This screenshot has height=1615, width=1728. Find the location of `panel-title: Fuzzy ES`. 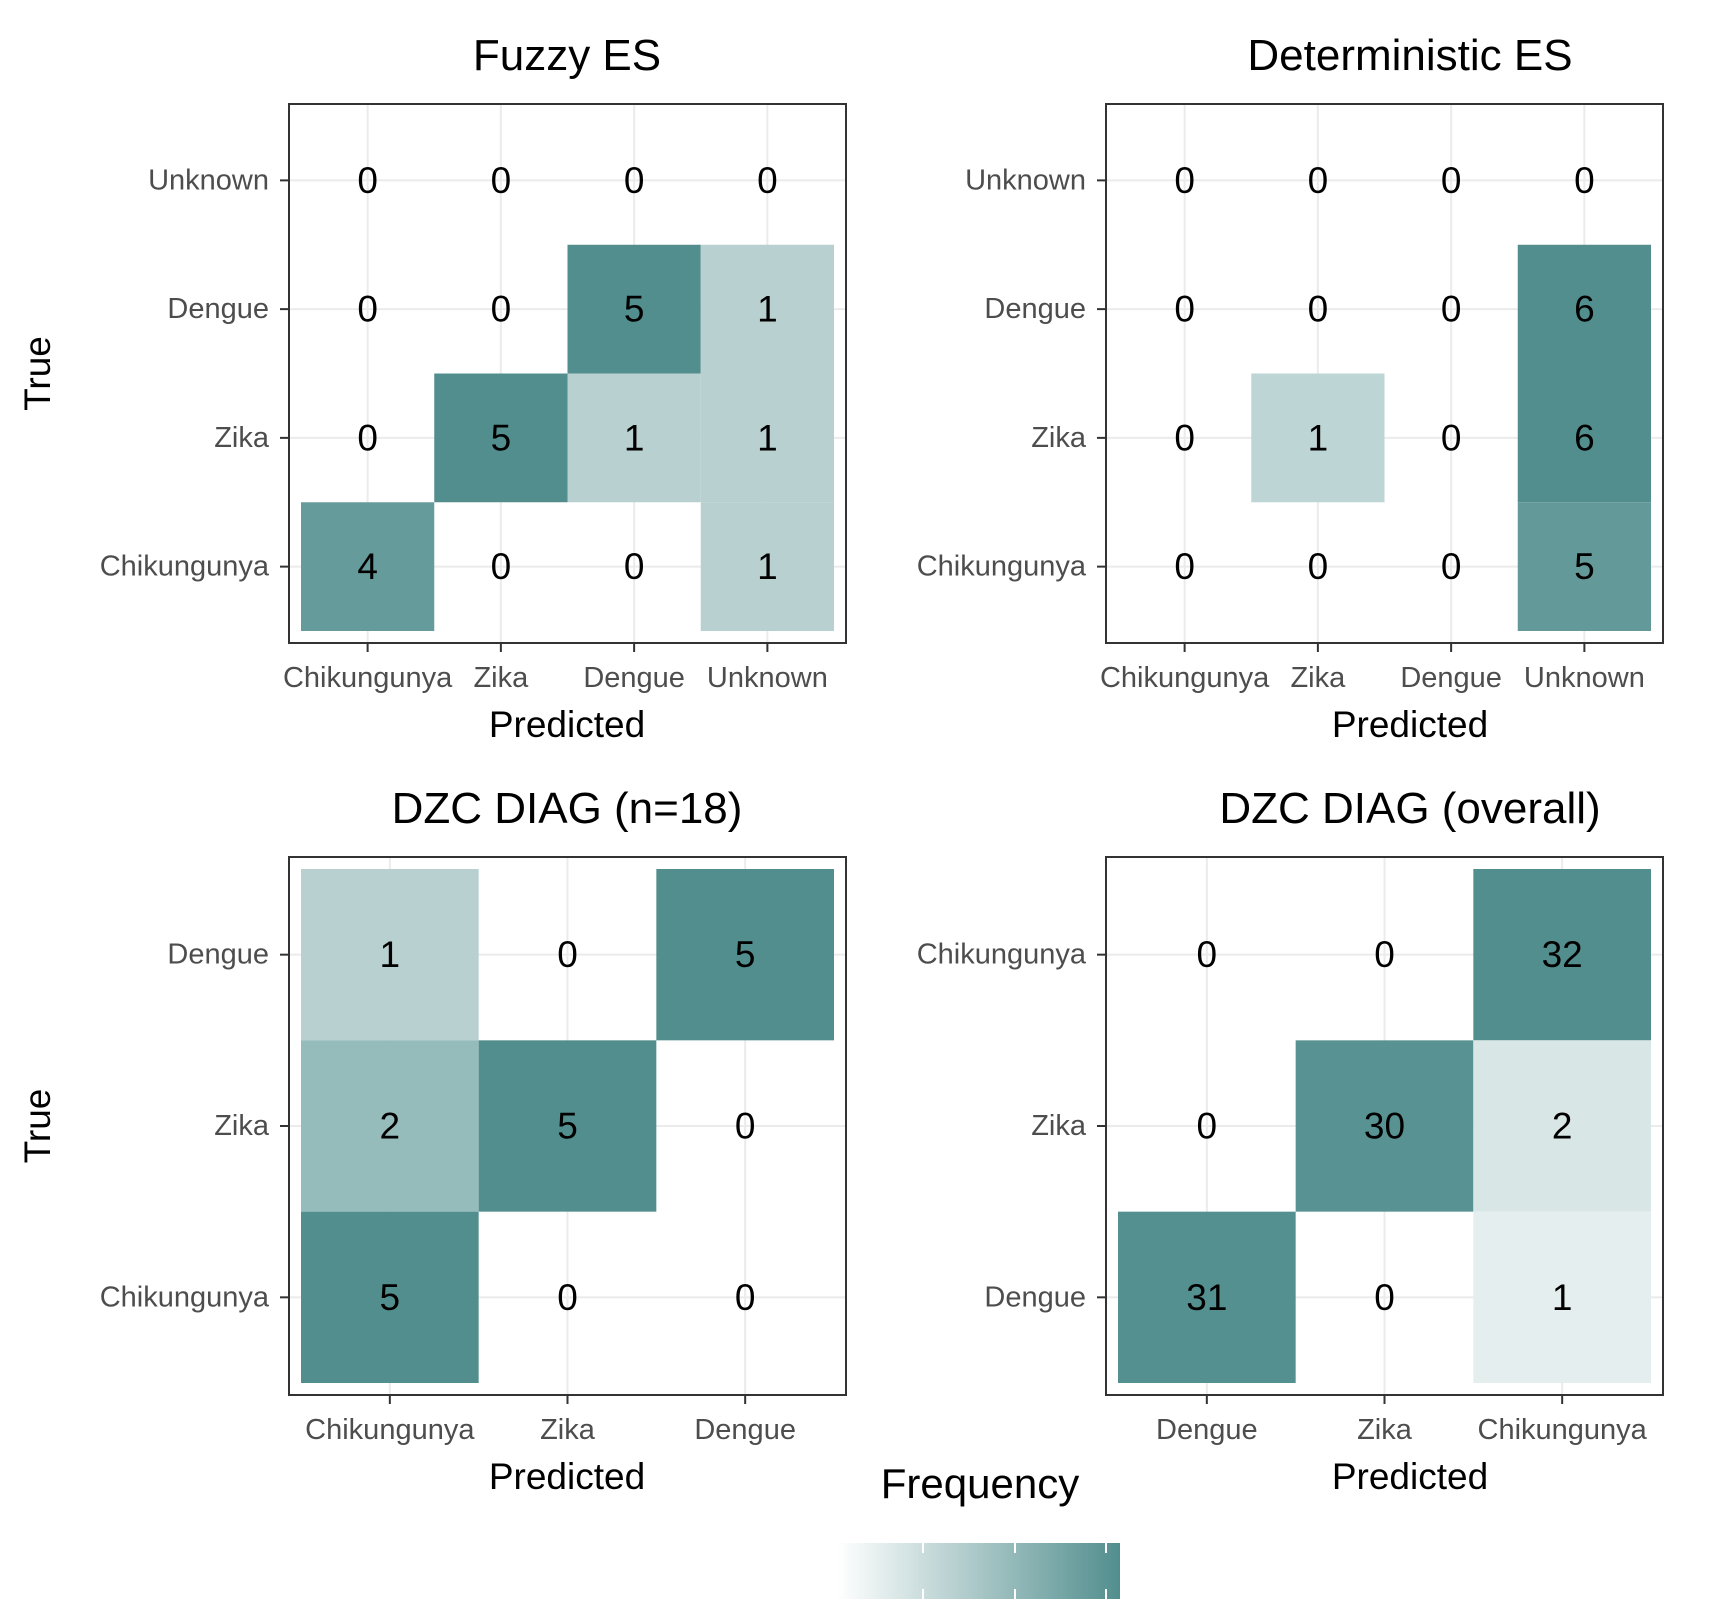

panel-title: Fuzzy ES is located at coordinates (567, 55).